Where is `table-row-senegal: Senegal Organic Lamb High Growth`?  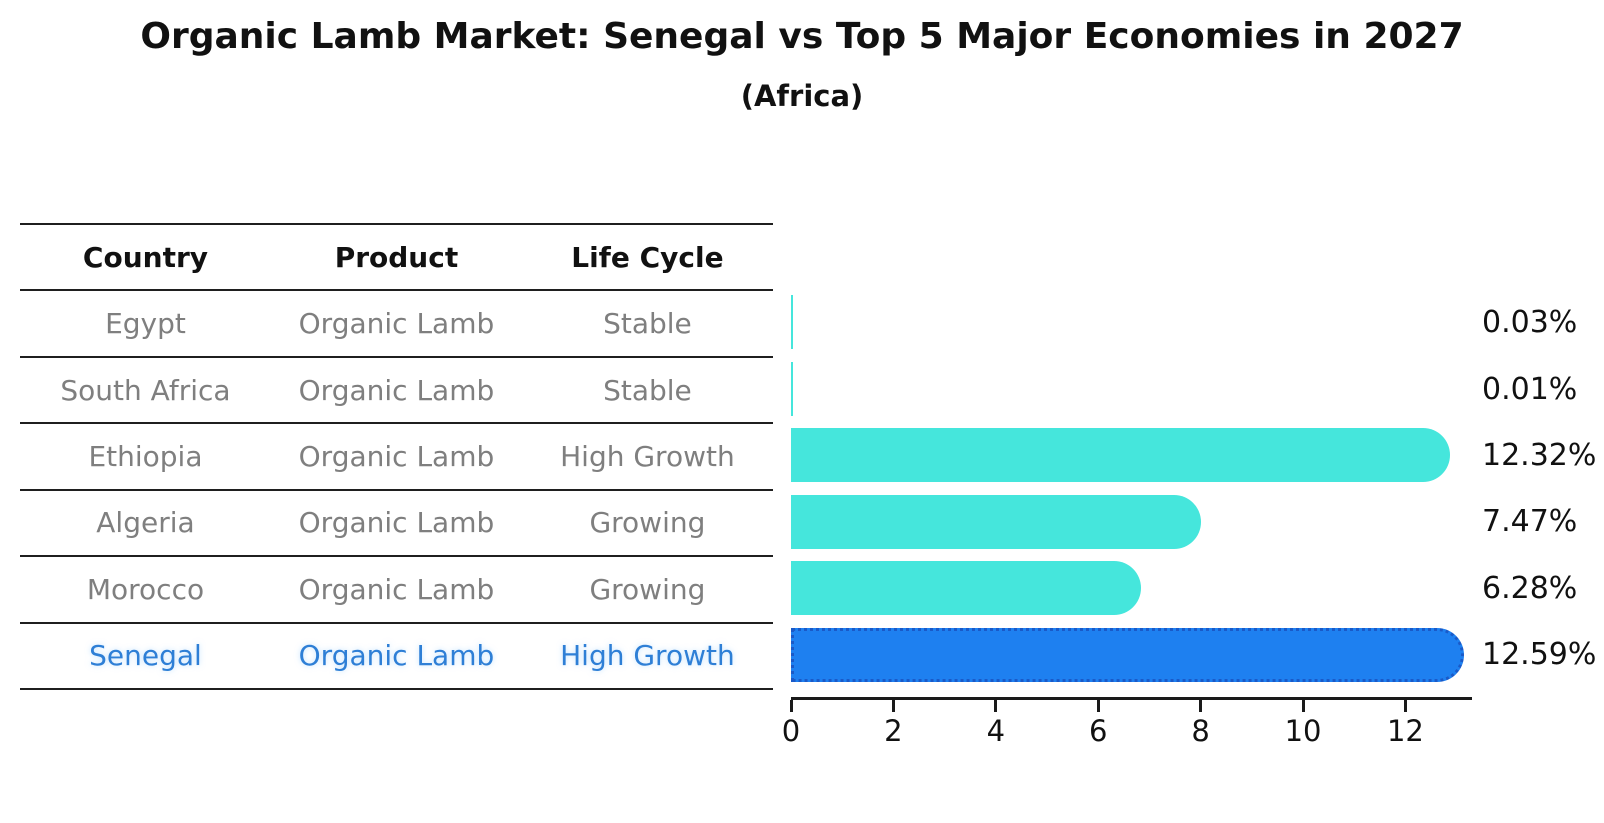 table-row-senegal: Senegal Organic Lamb High Growth is located at coordinates (396, 657).